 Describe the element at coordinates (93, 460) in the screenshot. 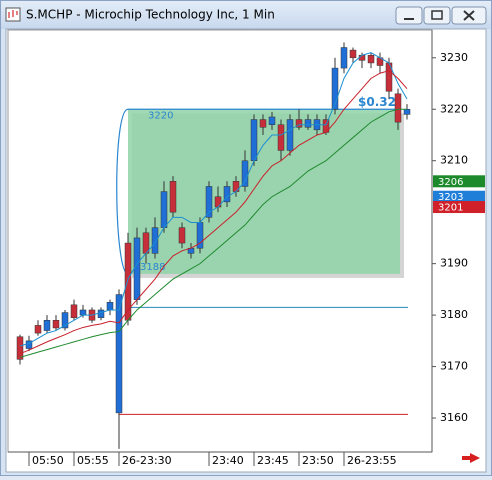

I see `x-tick-label: 05:55` at that location.